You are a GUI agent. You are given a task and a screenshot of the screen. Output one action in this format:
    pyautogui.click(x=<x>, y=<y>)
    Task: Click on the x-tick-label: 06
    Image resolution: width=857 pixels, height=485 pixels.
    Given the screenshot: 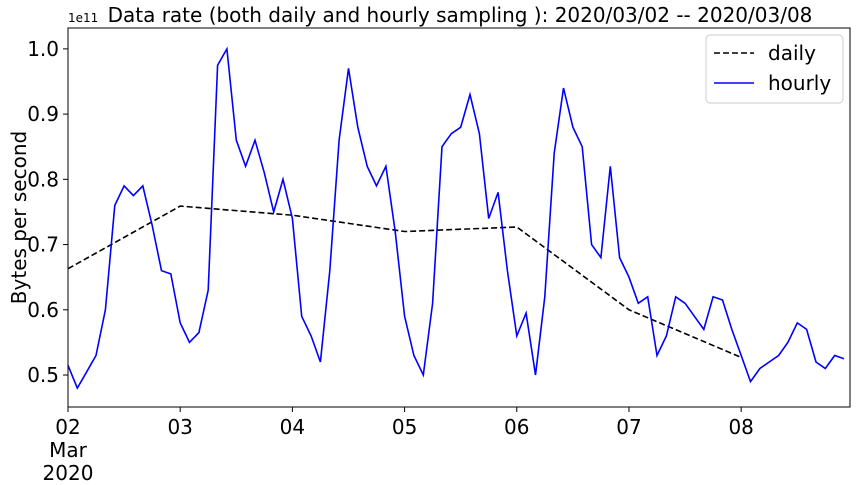 What is the action you would take?
    pyautogui.click(x=516, y=427)
    